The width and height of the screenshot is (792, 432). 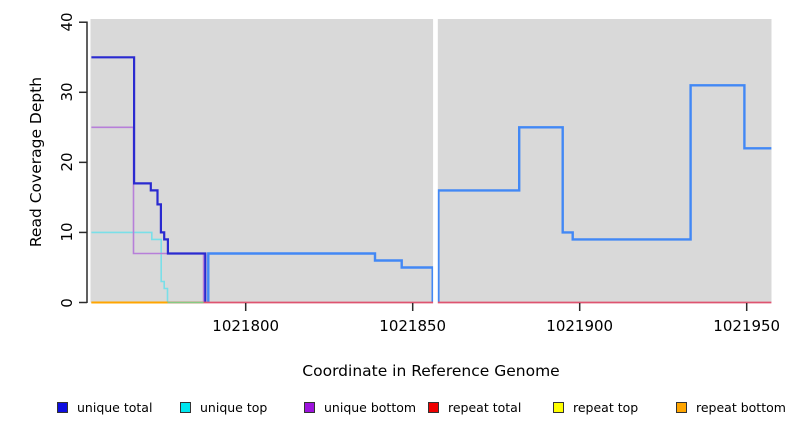 I want to click on y-tick-label: 40, so click(x=67, y=22).